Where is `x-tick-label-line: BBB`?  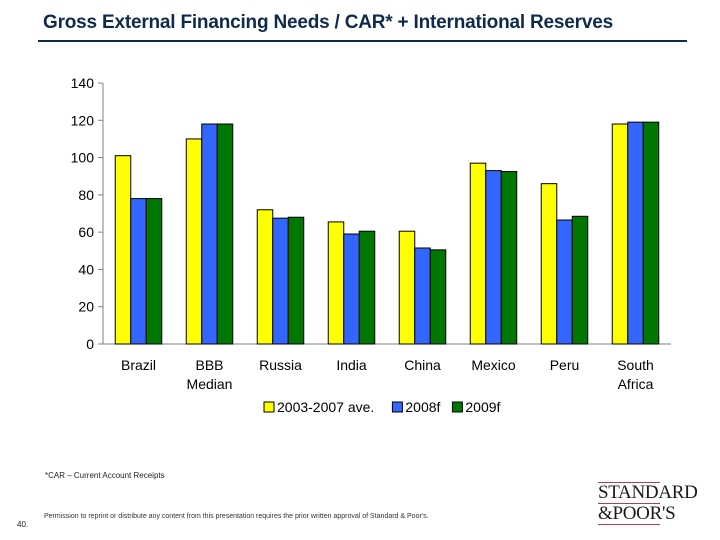 x-tick-label-line: BBB is located at coordinates (209, 365).